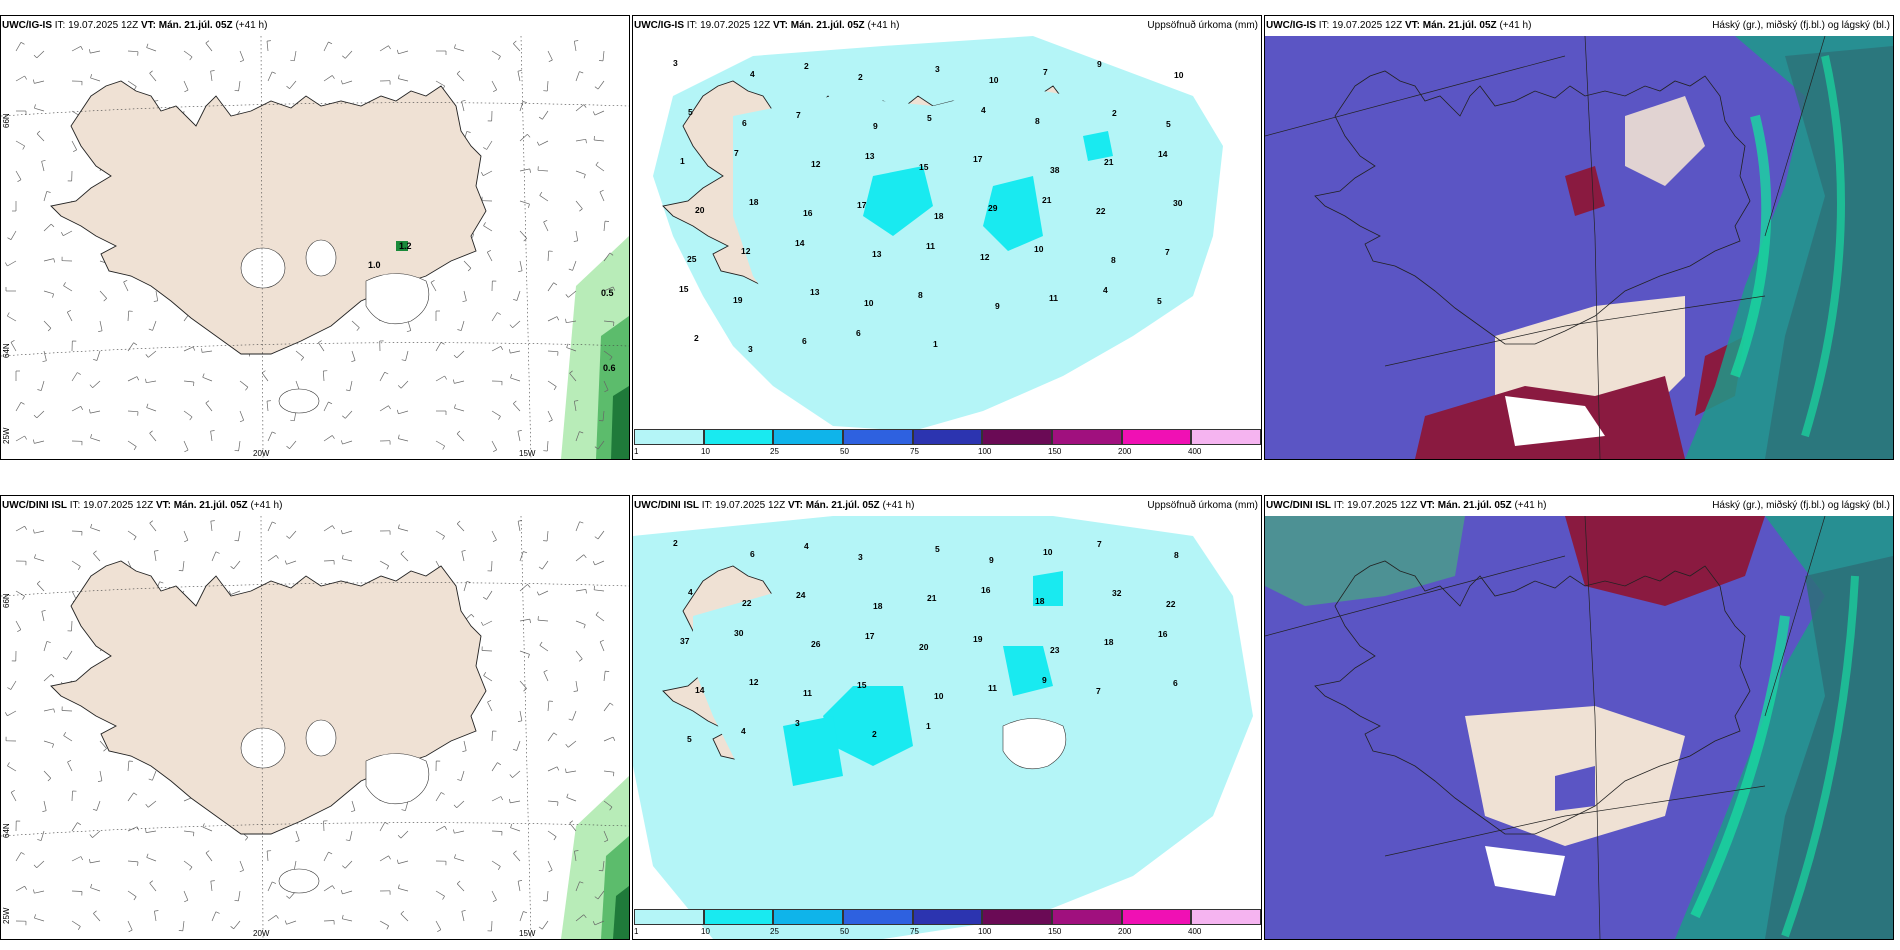 The height and width of the screenshot is (950, 1900). I want to click on legend-label: 1, so click(636, 931).